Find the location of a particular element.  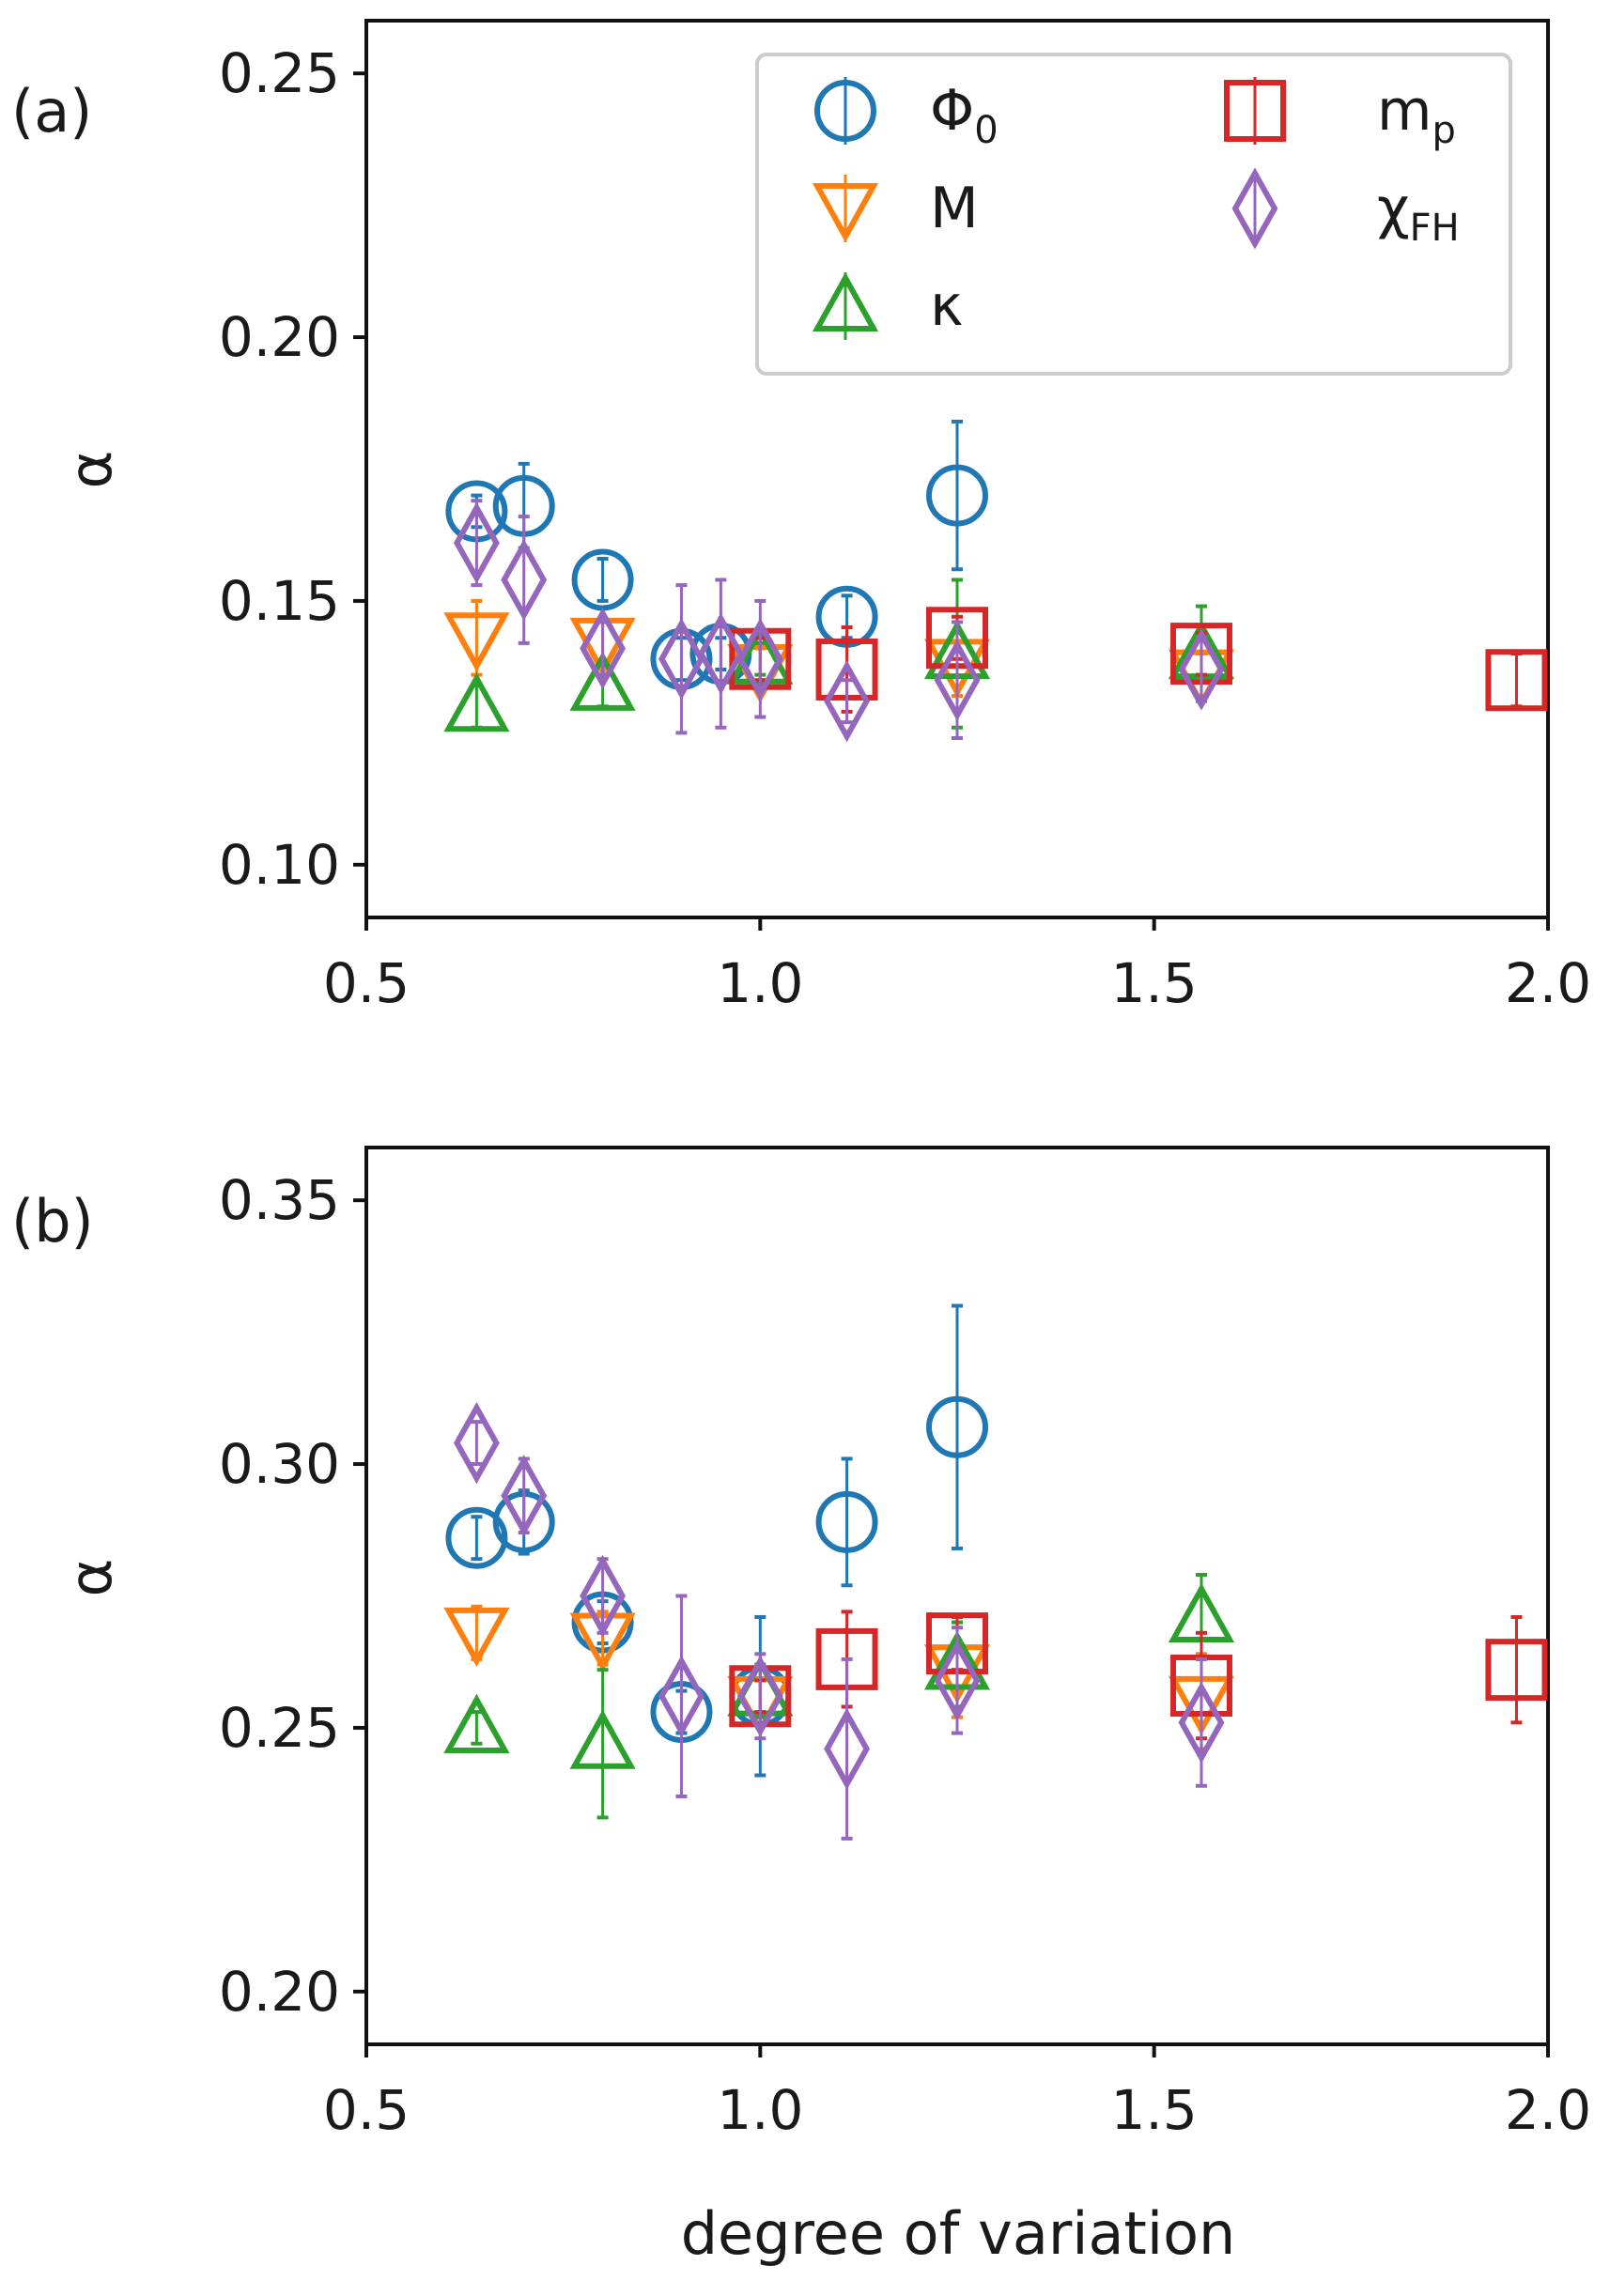

legend-entry-M: M is located at coordinates (895, 209).